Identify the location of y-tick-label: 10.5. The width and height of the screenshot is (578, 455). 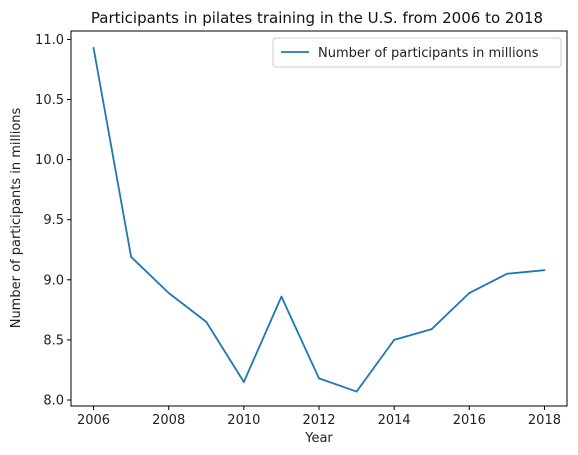
(49, 100).